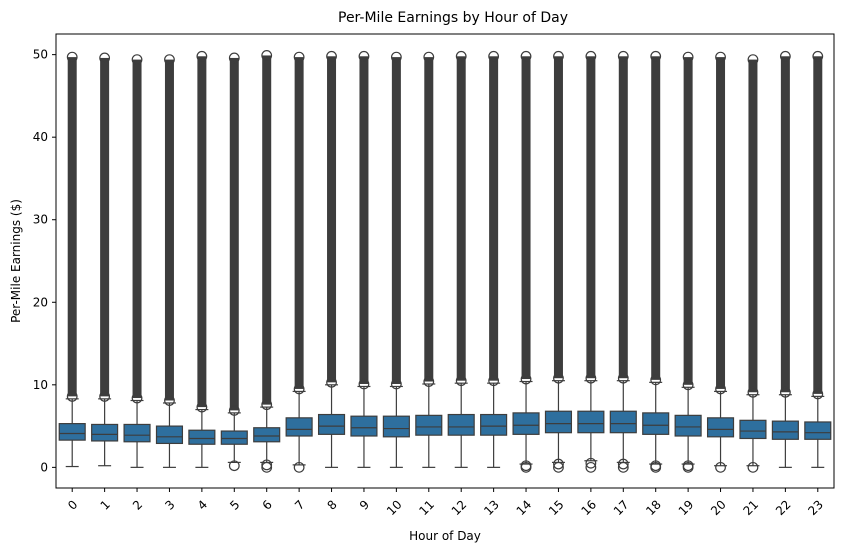  I want to click on y-tick-label: 20, so click(40, 302).